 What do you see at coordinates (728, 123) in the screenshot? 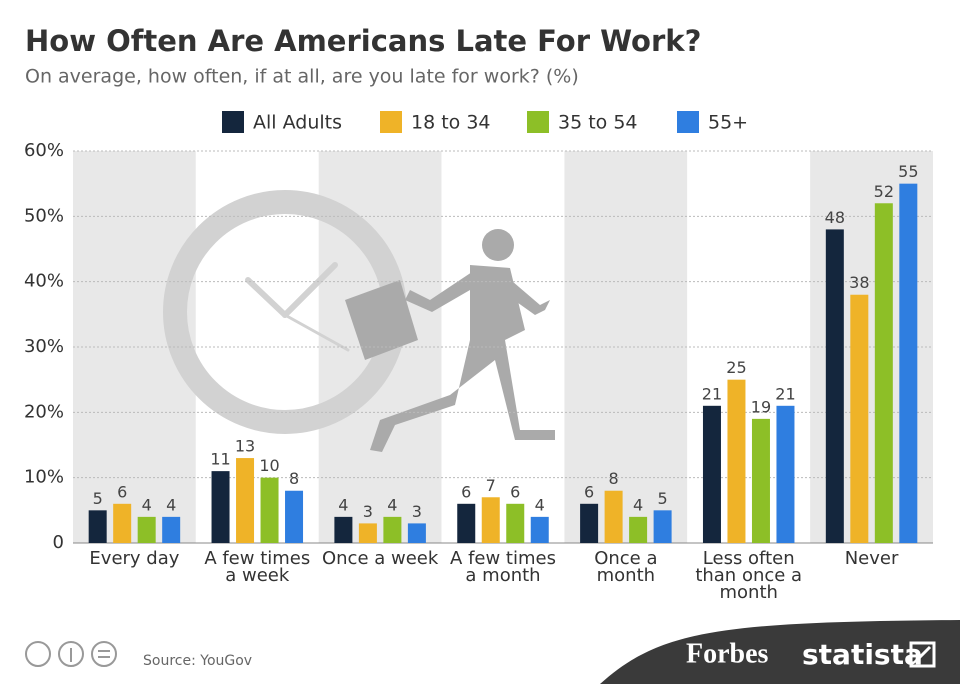
I see `legend-label: 55+` at bounding box center [728, 123].